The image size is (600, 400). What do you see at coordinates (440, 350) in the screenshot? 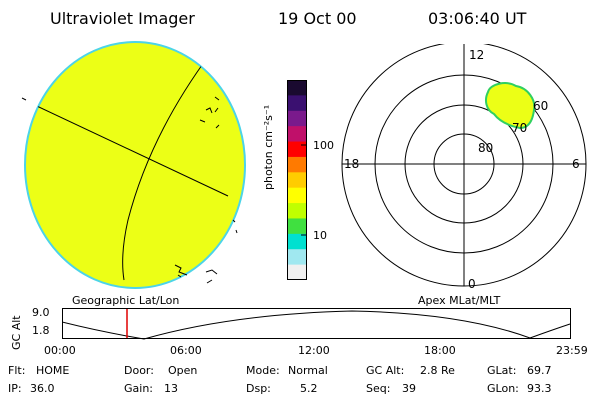
I see `timeline-x-tick-1800: 18:00` at bounding box center [440, 350].